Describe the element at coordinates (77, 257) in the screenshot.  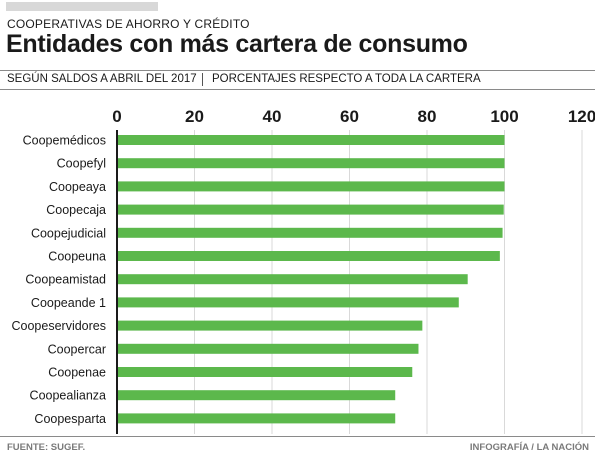
I see `category-label: Coopeuna` at that location.